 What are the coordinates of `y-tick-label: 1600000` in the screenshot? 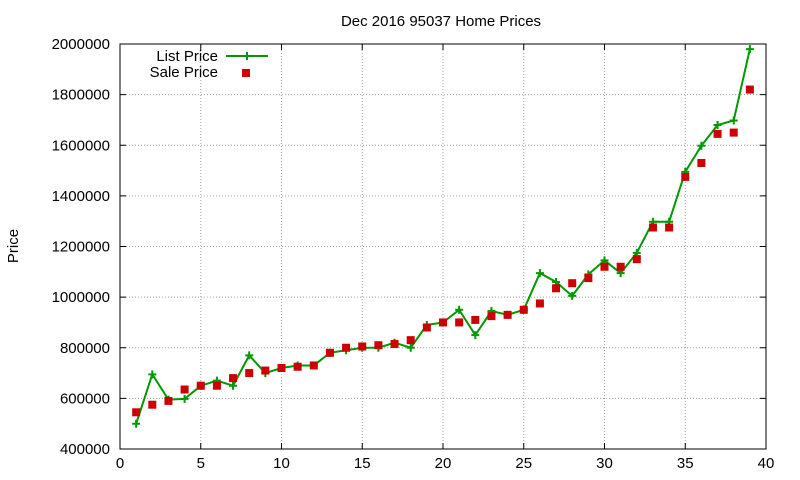 It's located at (81, 145).